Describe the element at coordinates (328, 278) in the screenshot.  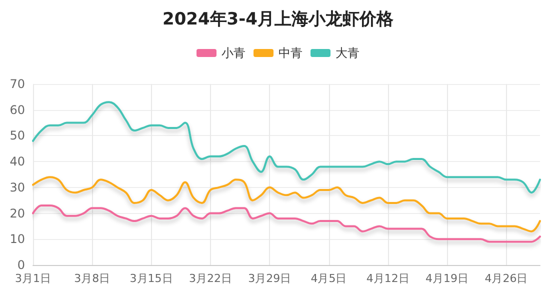
I see `x-tick-label: 4月5日` at that location.